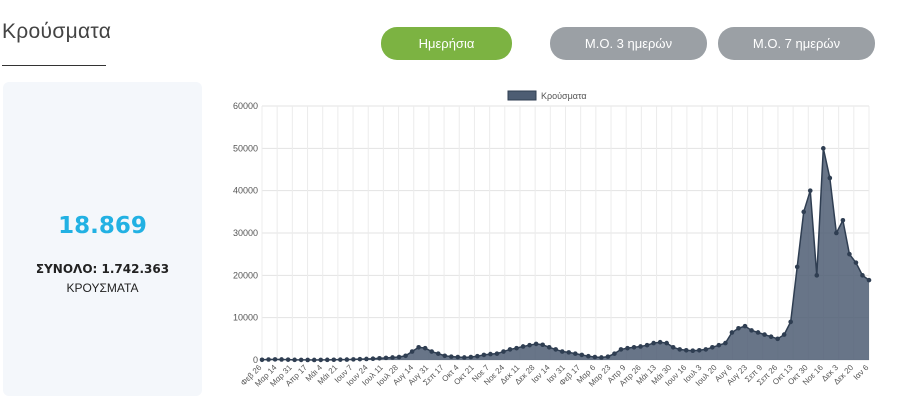 The height and width of the screenshot is (417, 900). I want to click on y-tick-label: 20000, so click(245, 275).